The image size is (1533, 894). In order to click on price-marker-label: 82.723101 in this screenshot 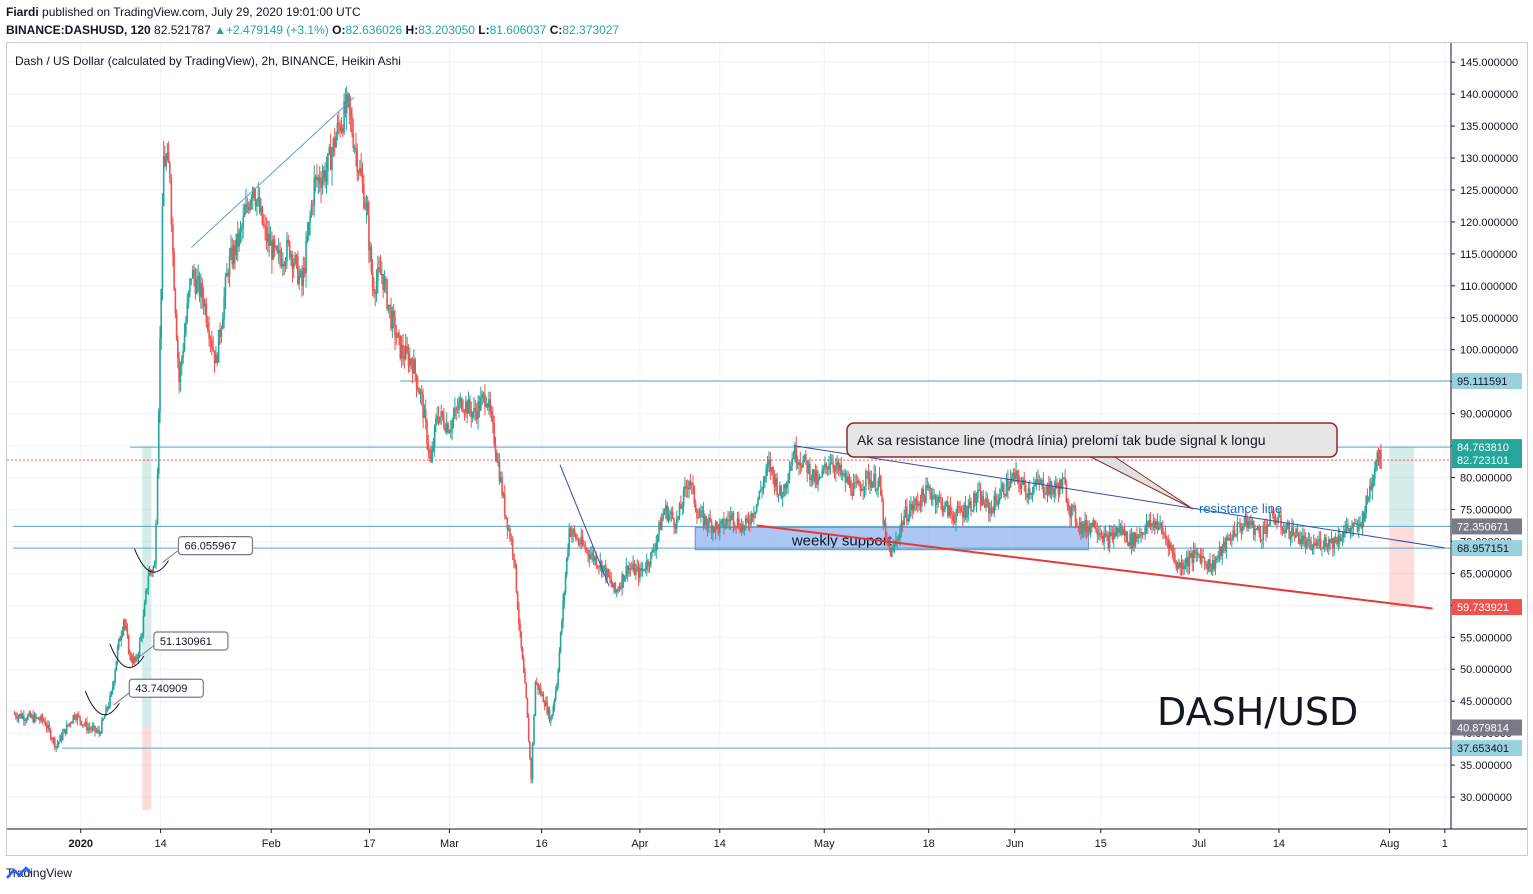, I will do `click(1483, 461)`.